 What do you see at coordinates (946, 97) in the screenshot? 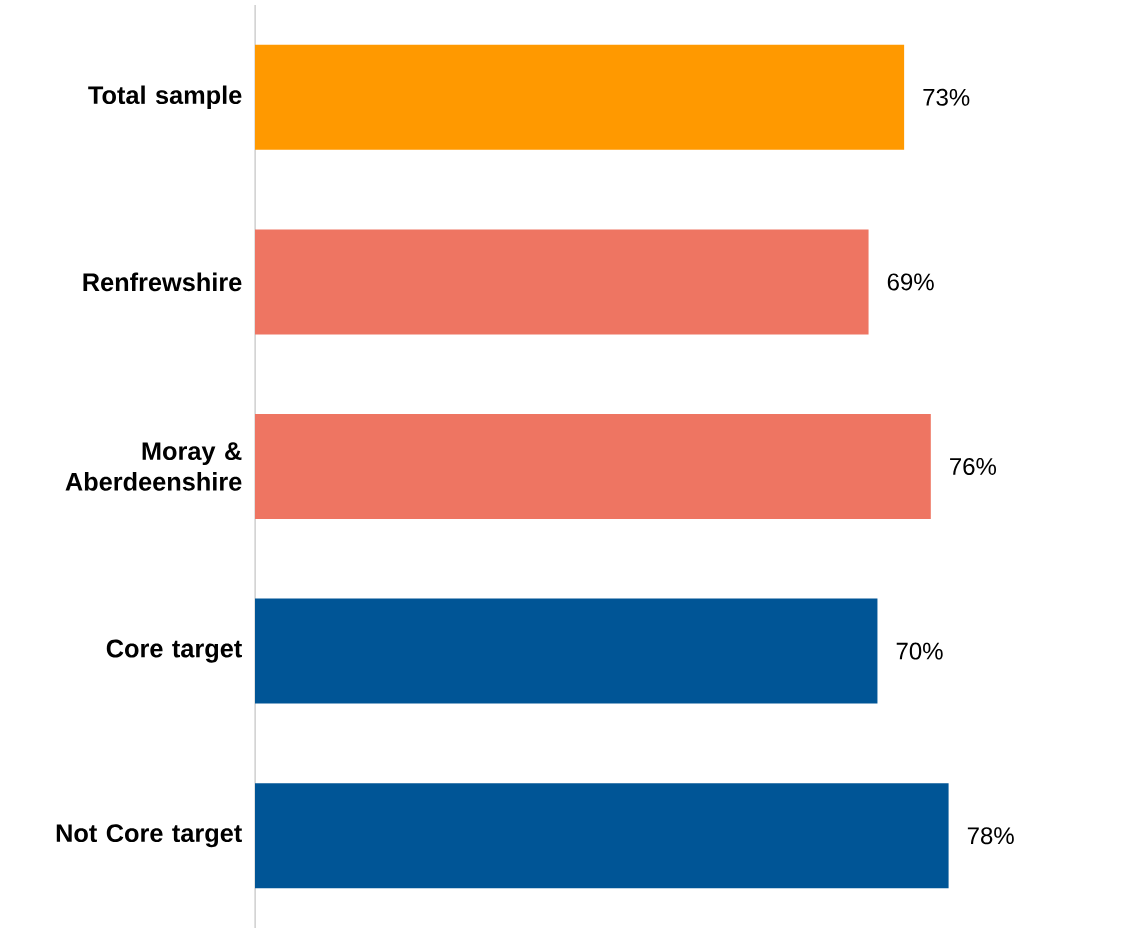
I see `data-label: 73%` at bounding box center [946, 97].